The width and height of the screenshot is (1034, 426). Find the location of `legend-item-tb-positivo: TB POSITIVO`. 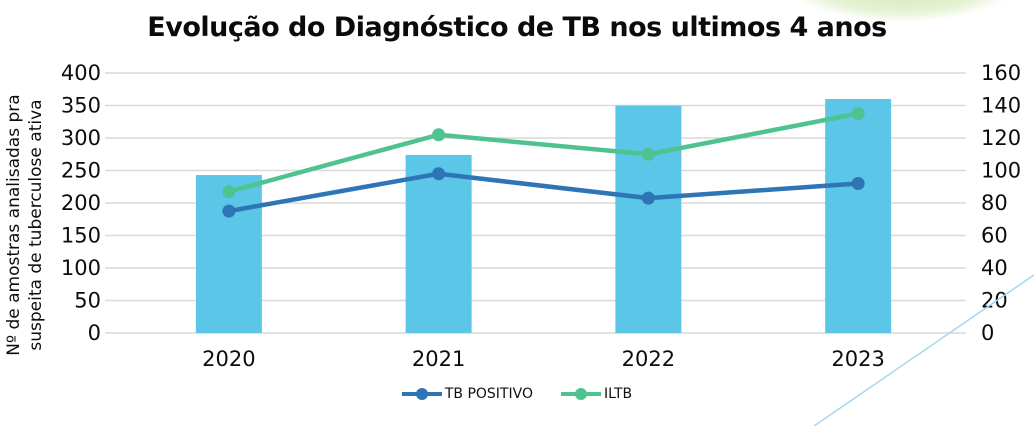

legend-item-tb-positivo: TB POSITIVO is located at coordinates (467, 394).